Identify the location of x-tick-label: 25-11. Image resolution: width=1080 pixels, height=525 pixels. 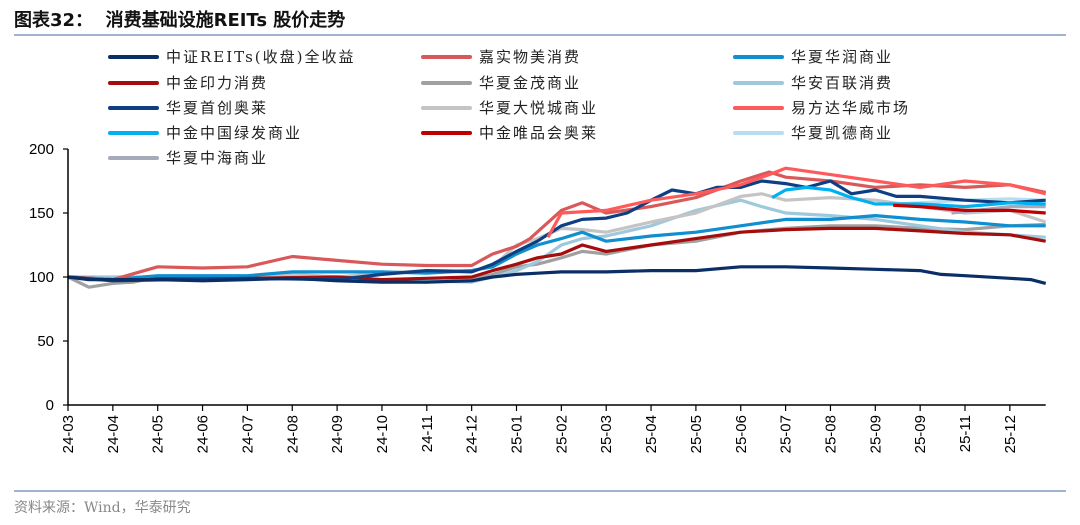
(965, 433).